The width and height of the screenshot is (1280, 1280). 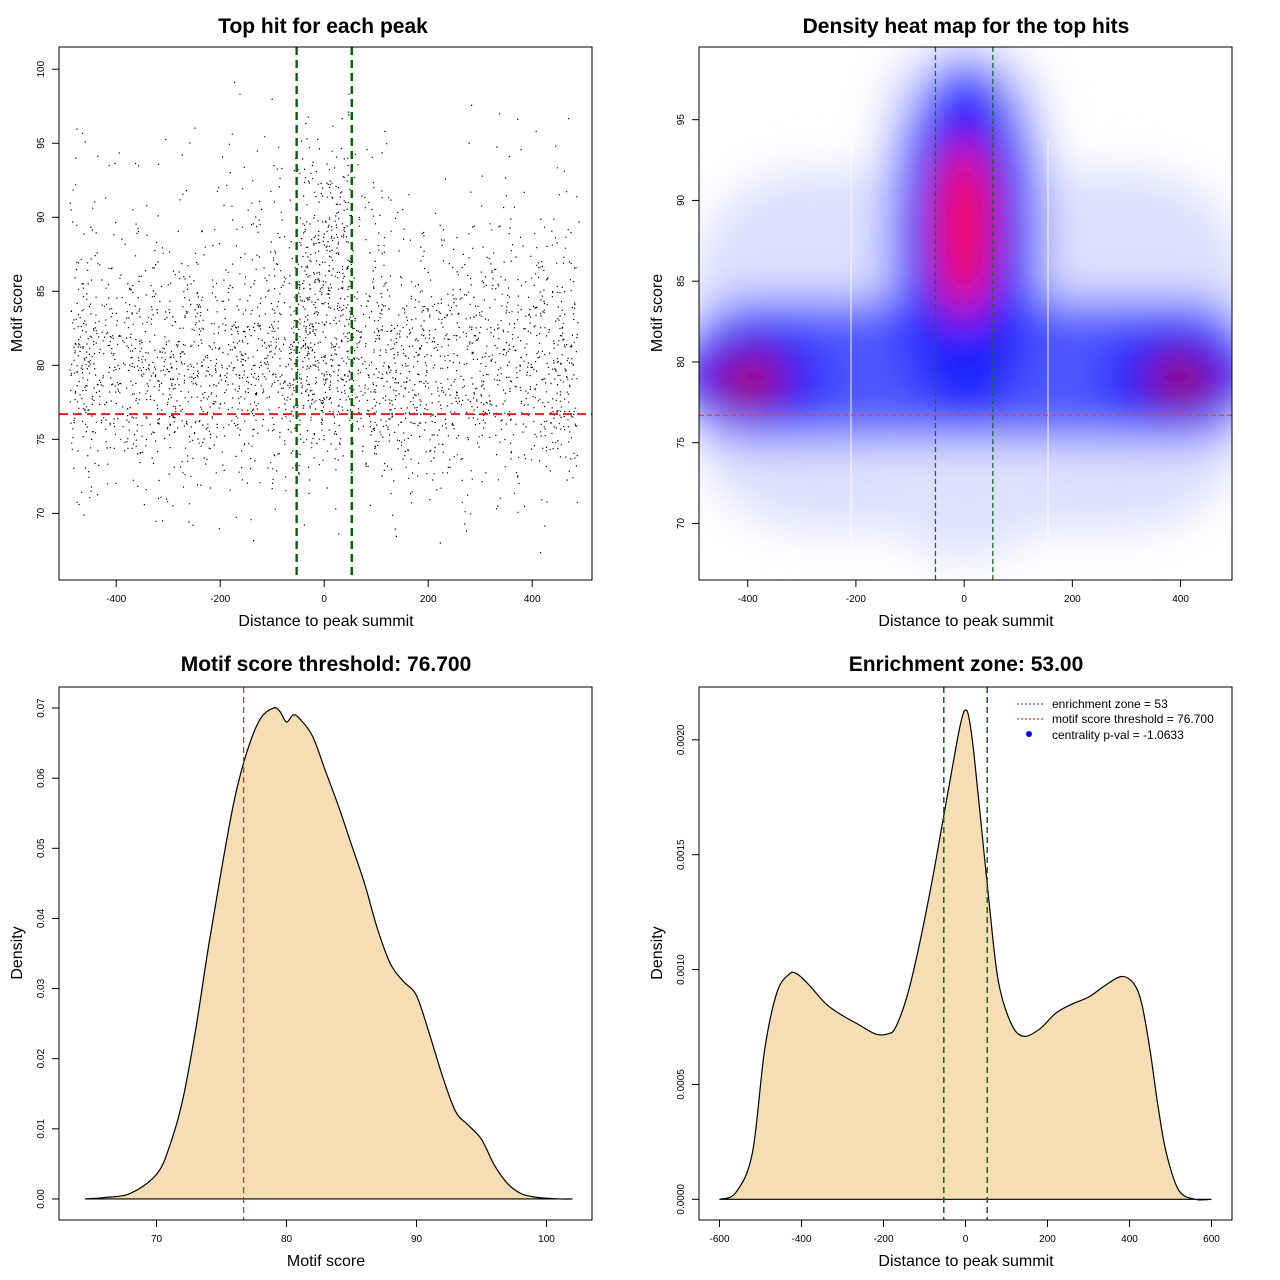 I want to click on heatmap-left-core, so click(x=750, y=380).